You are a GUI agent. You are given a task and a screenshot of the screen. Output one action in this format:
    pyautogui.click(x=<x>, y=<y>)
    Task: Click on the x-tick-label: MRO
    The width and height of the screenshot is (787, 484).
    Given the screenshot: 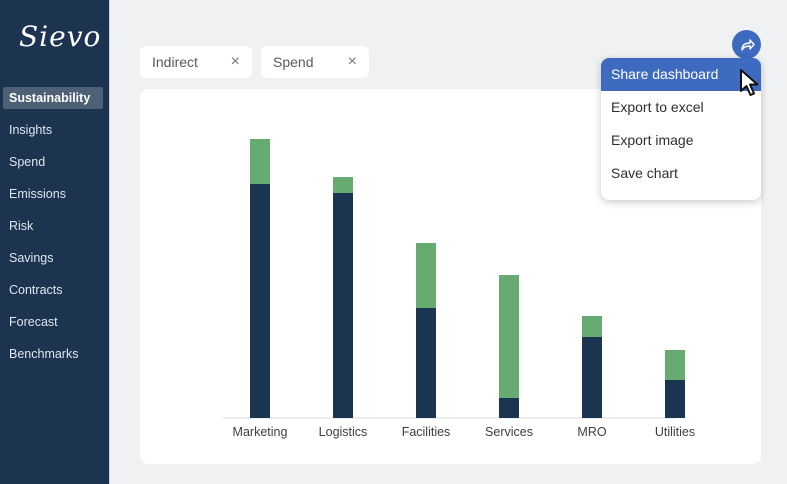 What is the action you would take?
    pyautogui.click(x=591, y=432)
    